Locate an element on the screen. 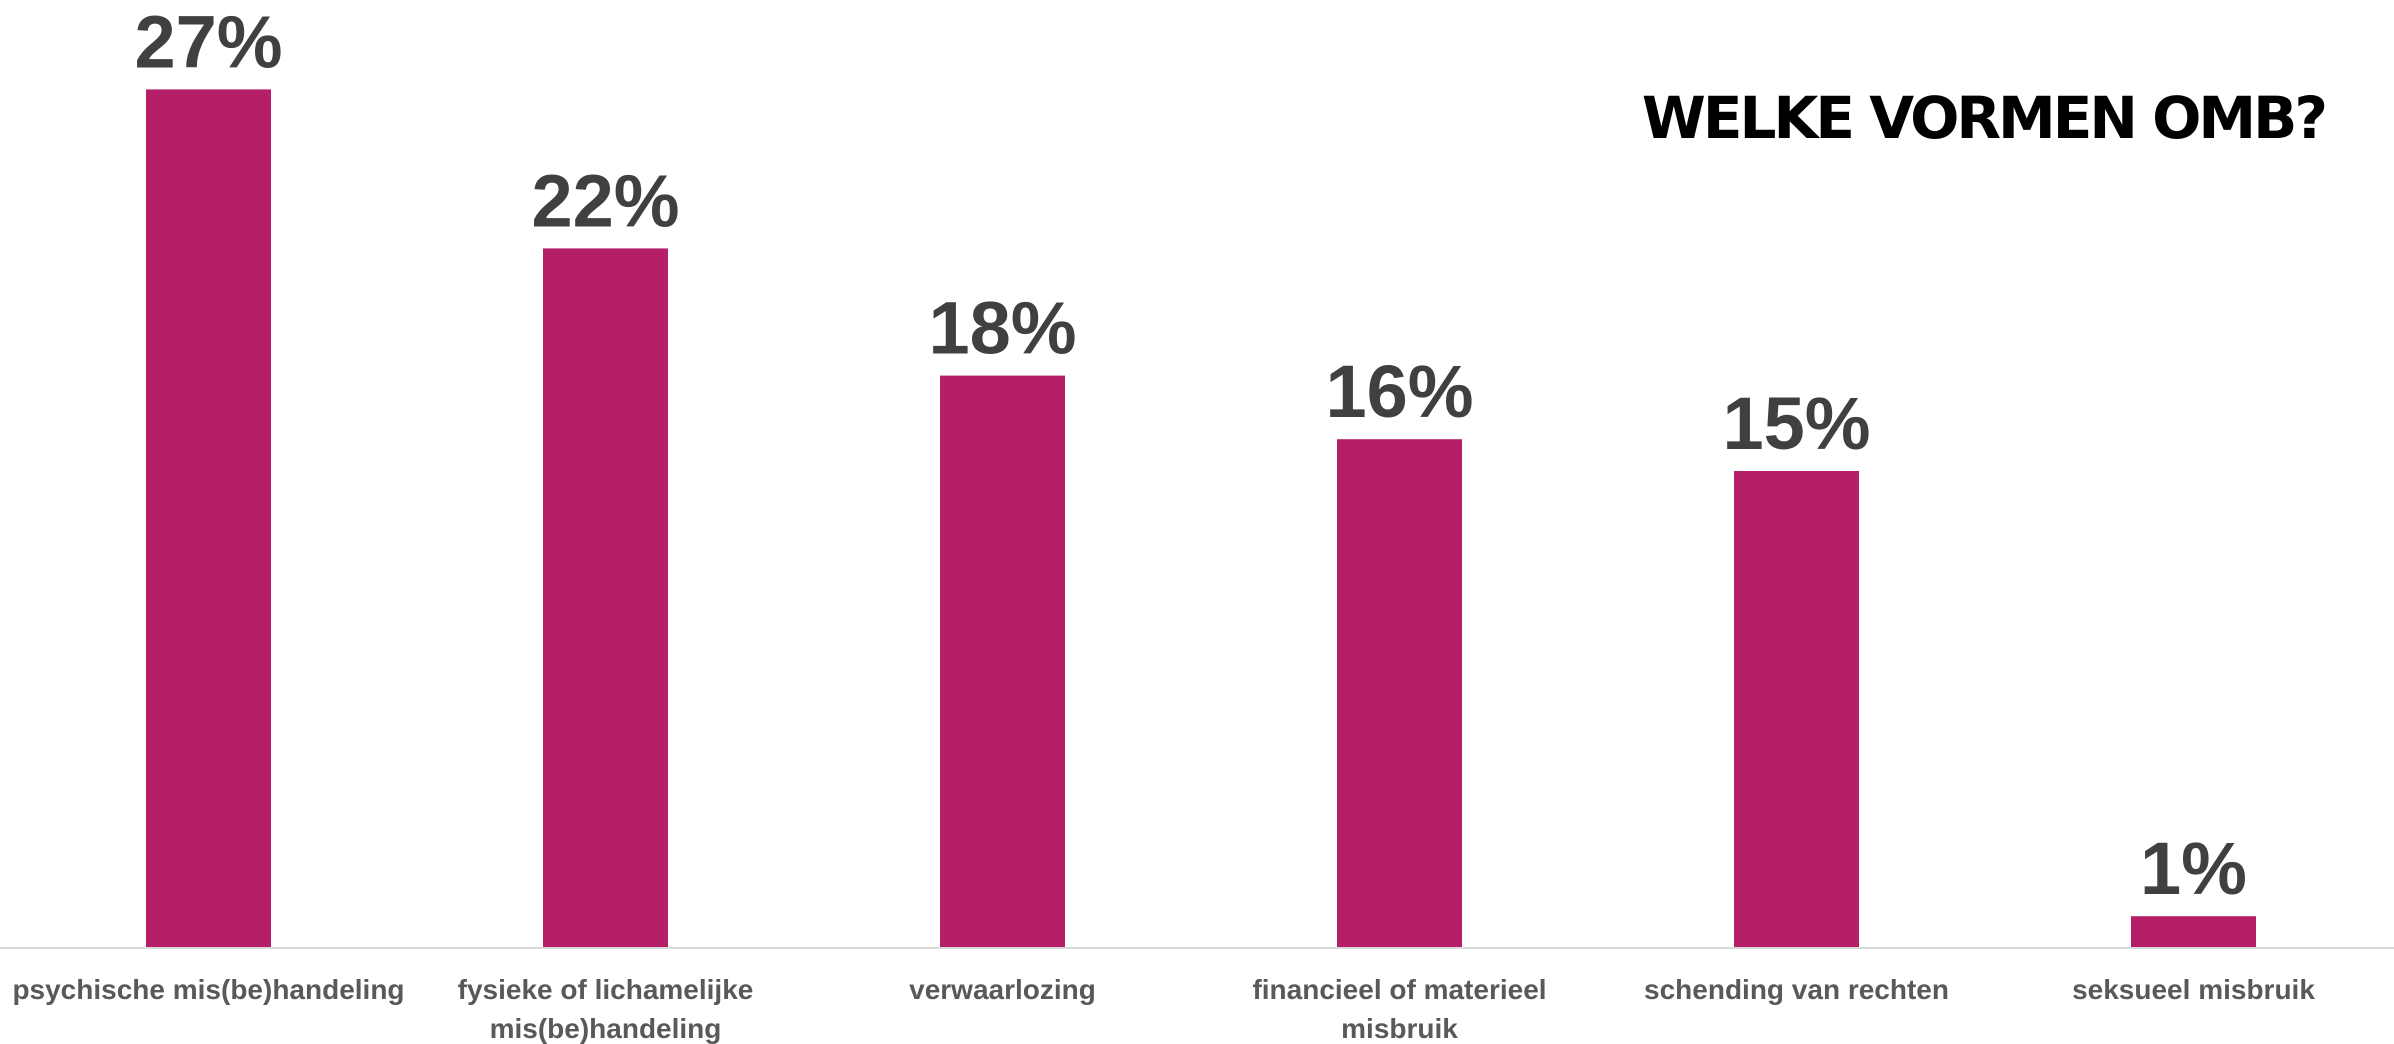 Image resolution: width=2394 pixels, height=1044 pixels. category-label-line: schending van rechten is located at coordinates (1796, 989).